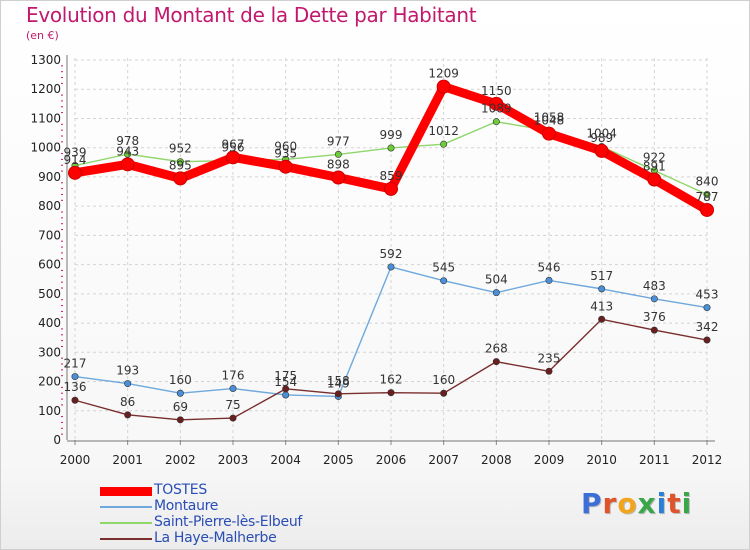 Image resolution: width=750 pixels, height=550 pixels. Describe the element at coordinates (75, 460) in the screenshot. I see `x-tick-label: 2000` at that location.